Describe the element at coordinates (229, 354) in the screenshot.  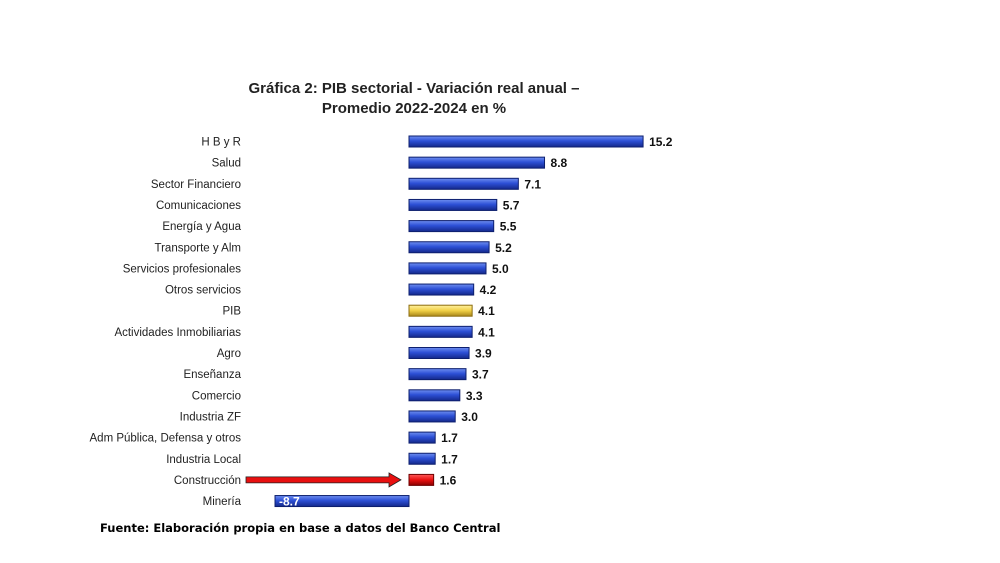
I see `category-label: Agro` at that location.